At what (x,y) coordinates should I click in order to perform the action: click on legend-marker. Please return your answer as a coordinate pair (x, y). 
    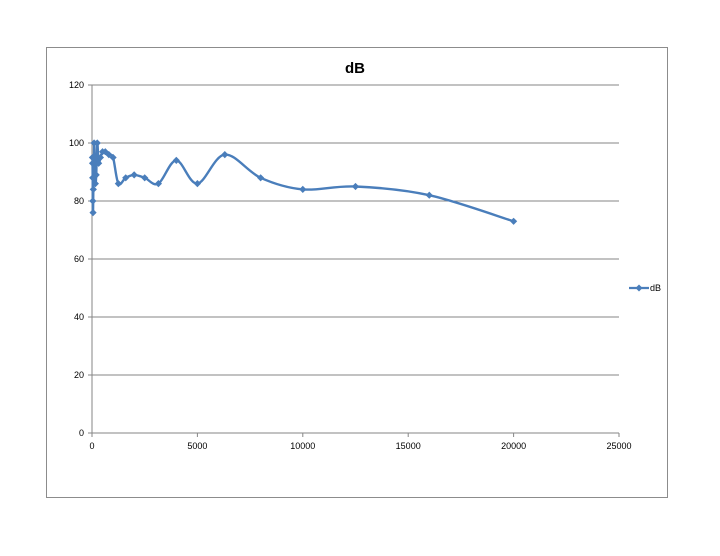
    Looking at the image, I should click on (639, 288).